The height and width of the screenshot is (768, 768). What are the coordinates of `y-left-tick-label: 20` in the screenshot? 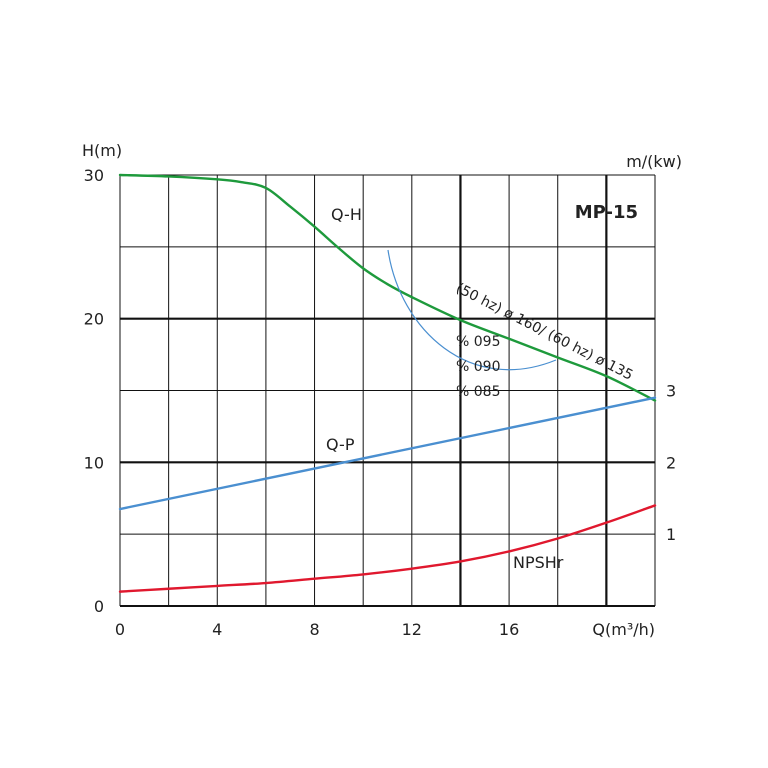 It's located at (94, 319).